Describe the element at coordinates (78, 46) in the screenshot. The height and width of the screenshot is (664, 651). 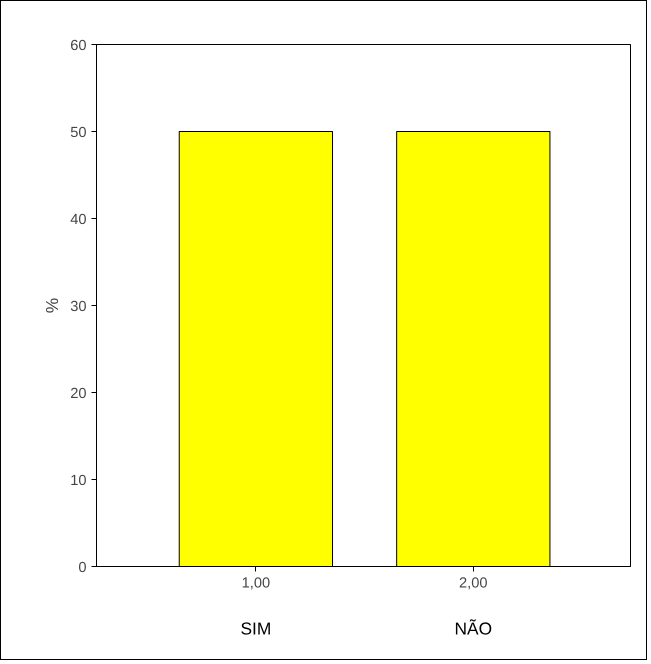
I see `y-tick-label: 60` at that location.